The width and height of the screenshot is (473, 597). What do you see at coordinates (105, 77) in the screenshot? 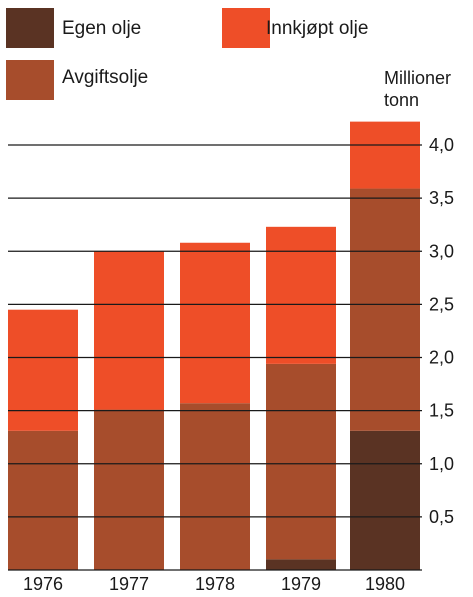
I see `legend-label: Avgiftsolje` at bounding box center [105, 77].